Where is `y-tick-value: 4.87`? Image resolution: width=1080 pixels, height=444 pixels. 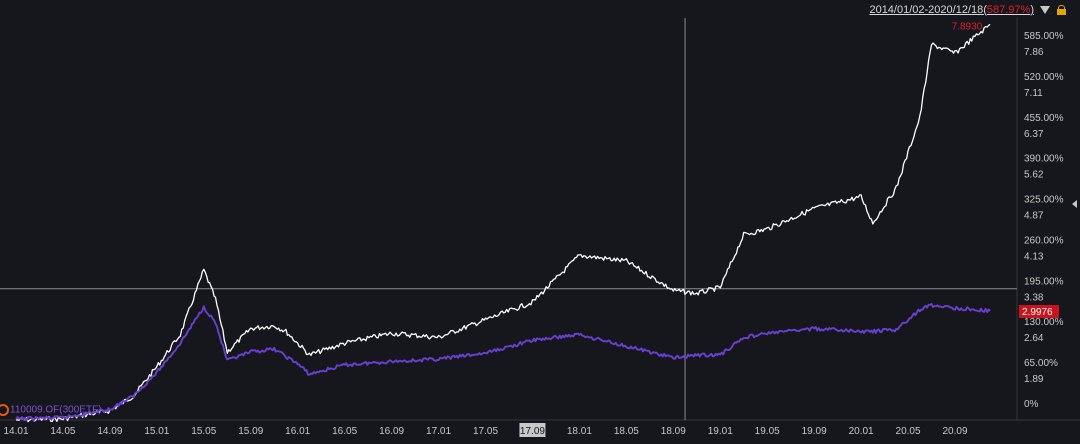 y-tick-value: 4.87 is located at coordinates (1034, 216).